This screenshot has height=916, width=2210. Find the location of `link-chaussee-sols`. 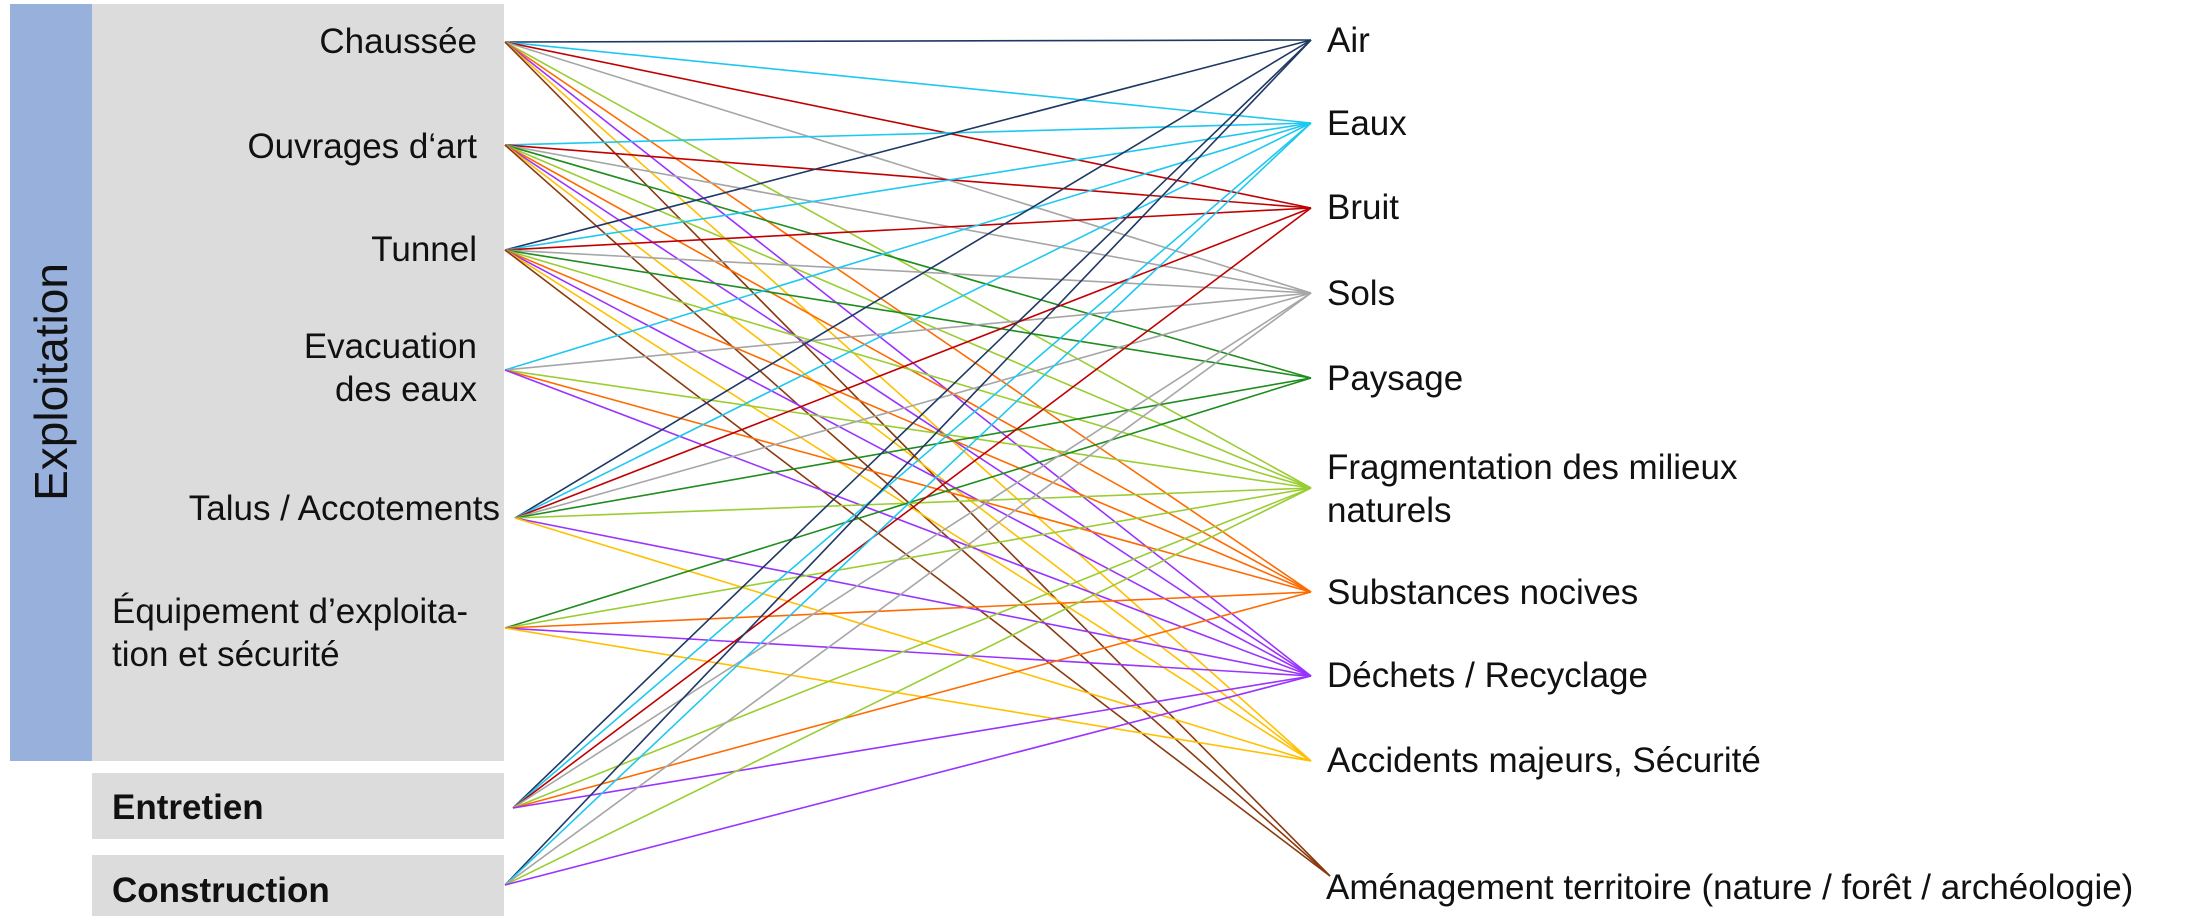

link-chaussee-sols is located at coordinates (908, 167).